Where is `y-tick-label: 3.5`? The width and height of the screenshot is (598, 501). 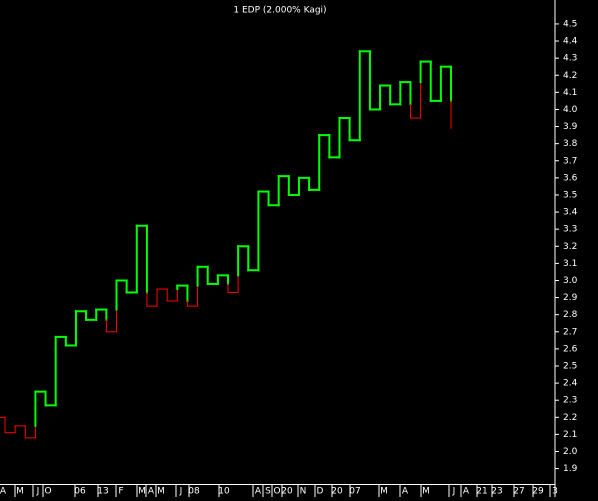 y-tick-label: 3.5 is located at coordinates (570, 195).